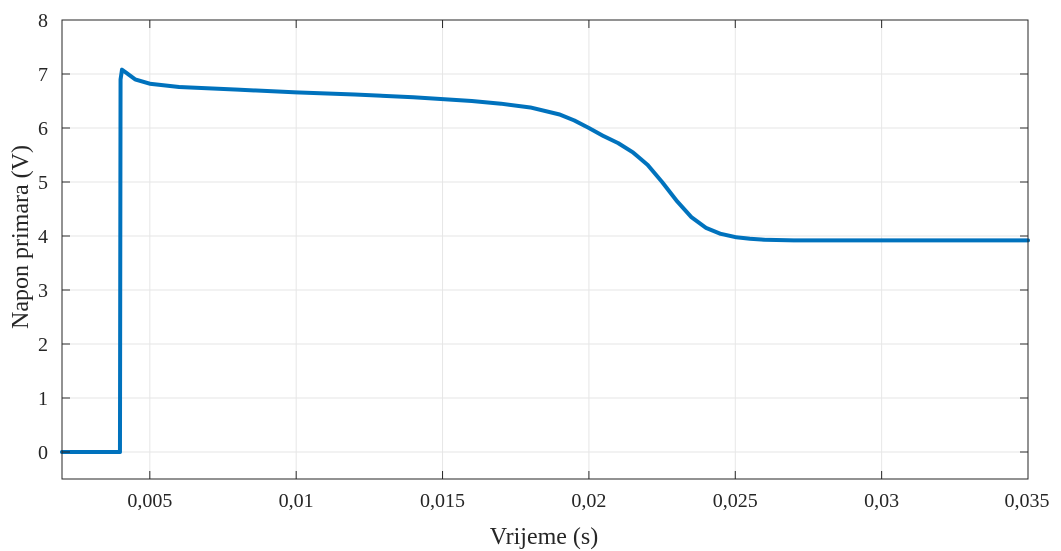 Image resolution: width=1061 pixels, height=551 pixels. I want to click on x-tick-label: 0,015, so click(442, 501).